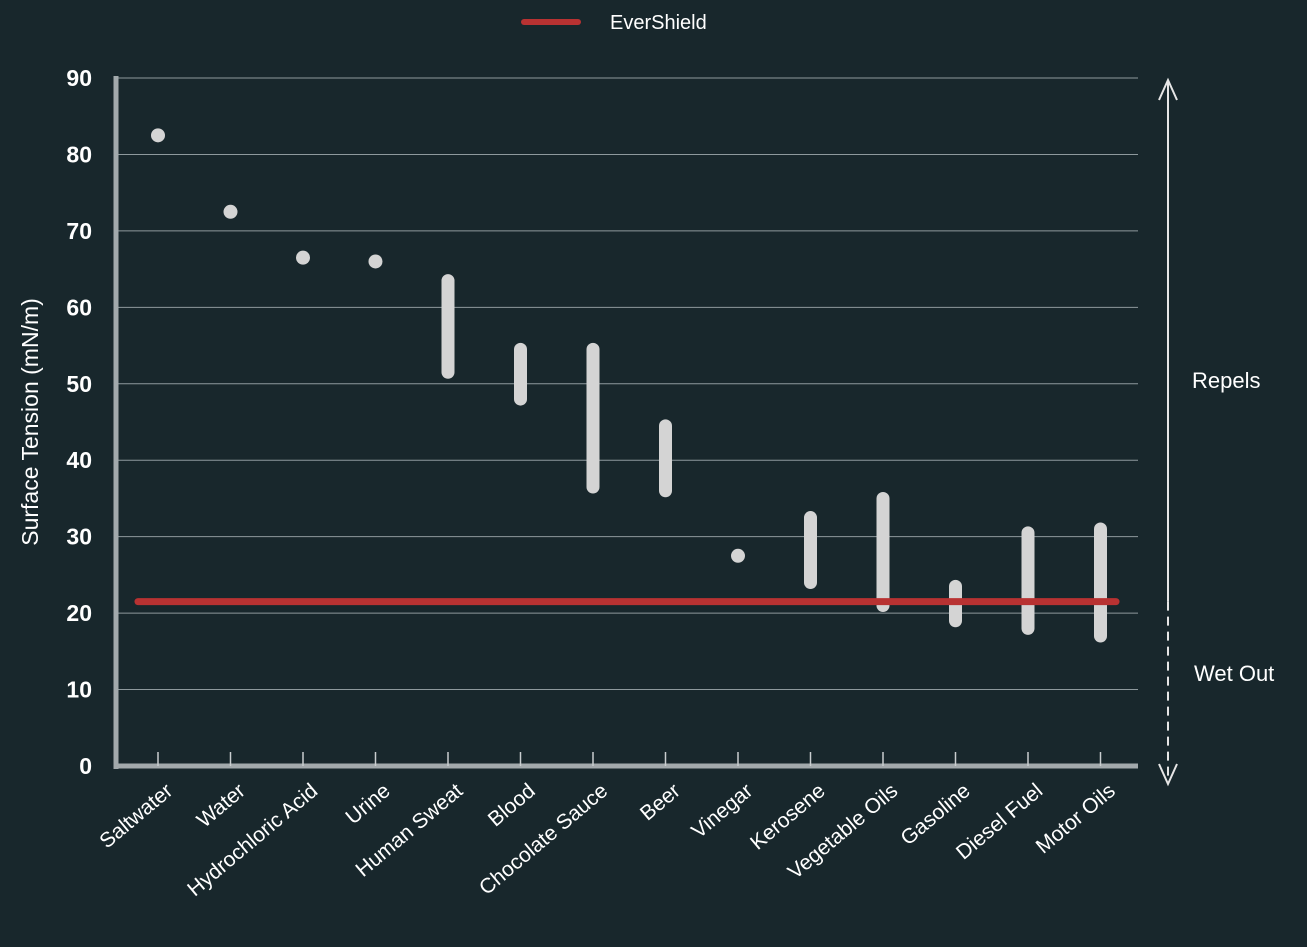  Describe the element at coordinates (252, 840) in the screenshot. I see `x-tick-label: Hydrochloric Acid` at that location.